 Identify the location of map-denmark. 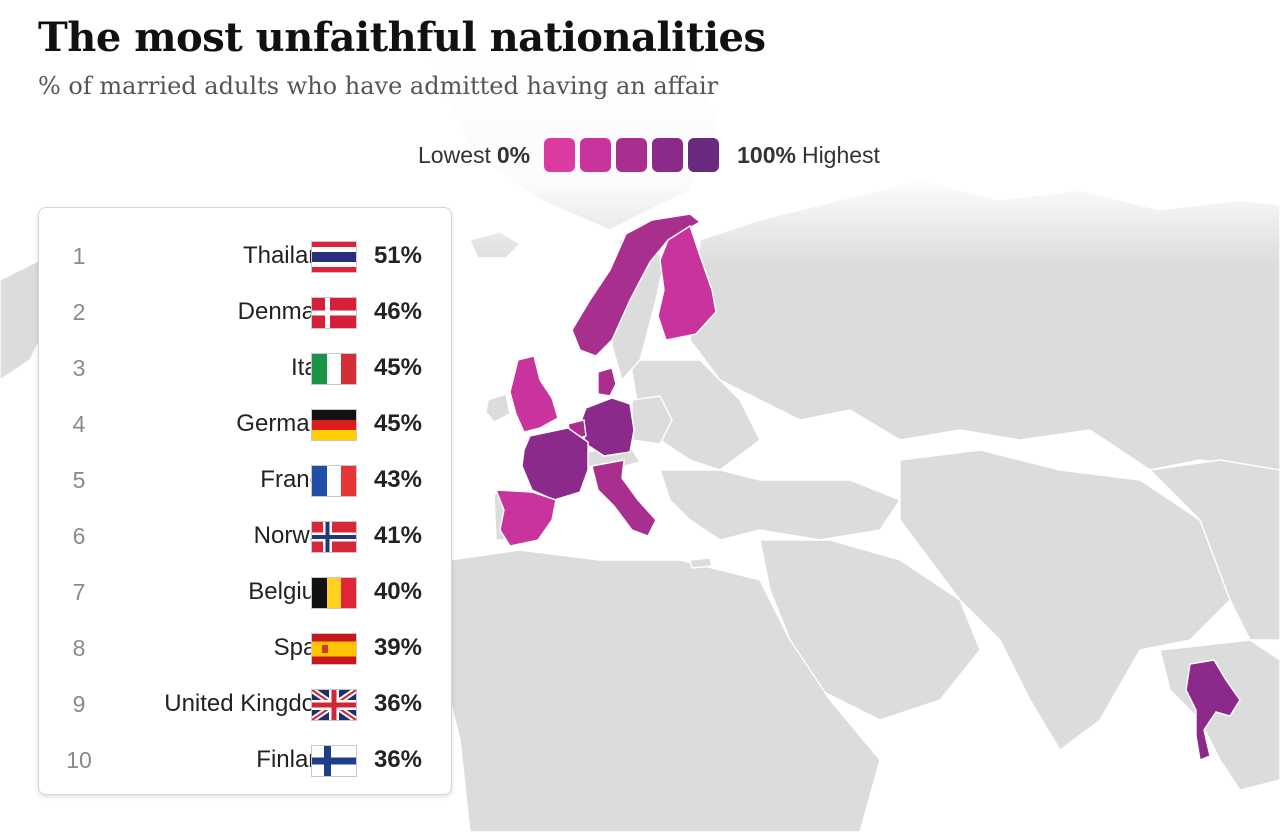
(607, 382).